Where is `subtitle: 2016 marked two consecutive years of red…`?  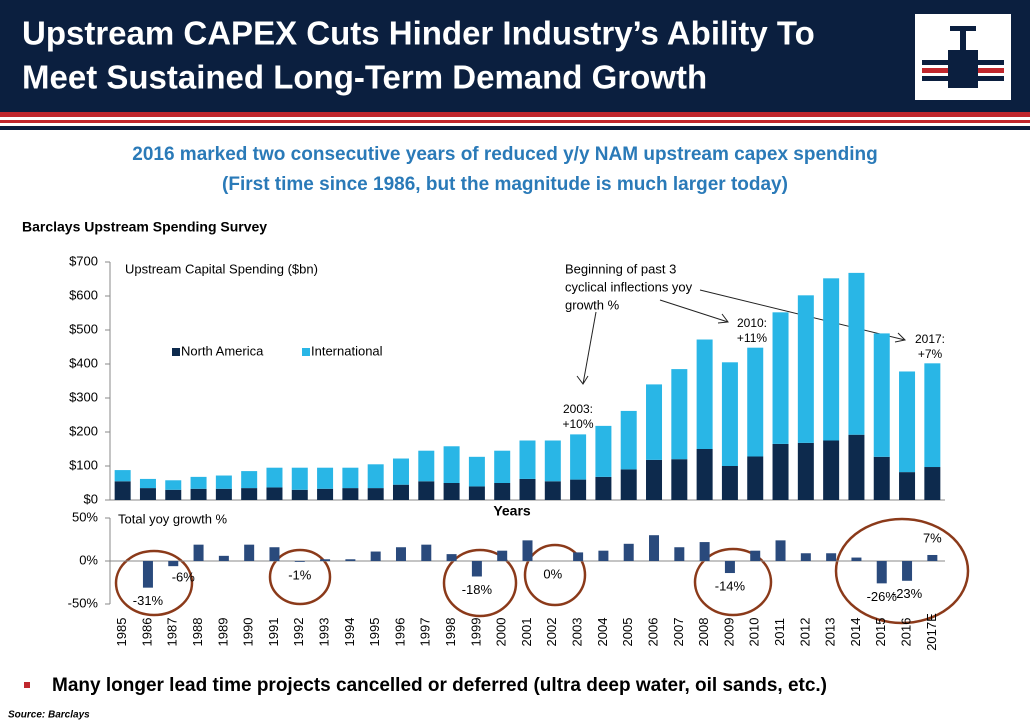
subtitle: 2016 marked two consecutive years of red… is located at coordinates (505, 154).